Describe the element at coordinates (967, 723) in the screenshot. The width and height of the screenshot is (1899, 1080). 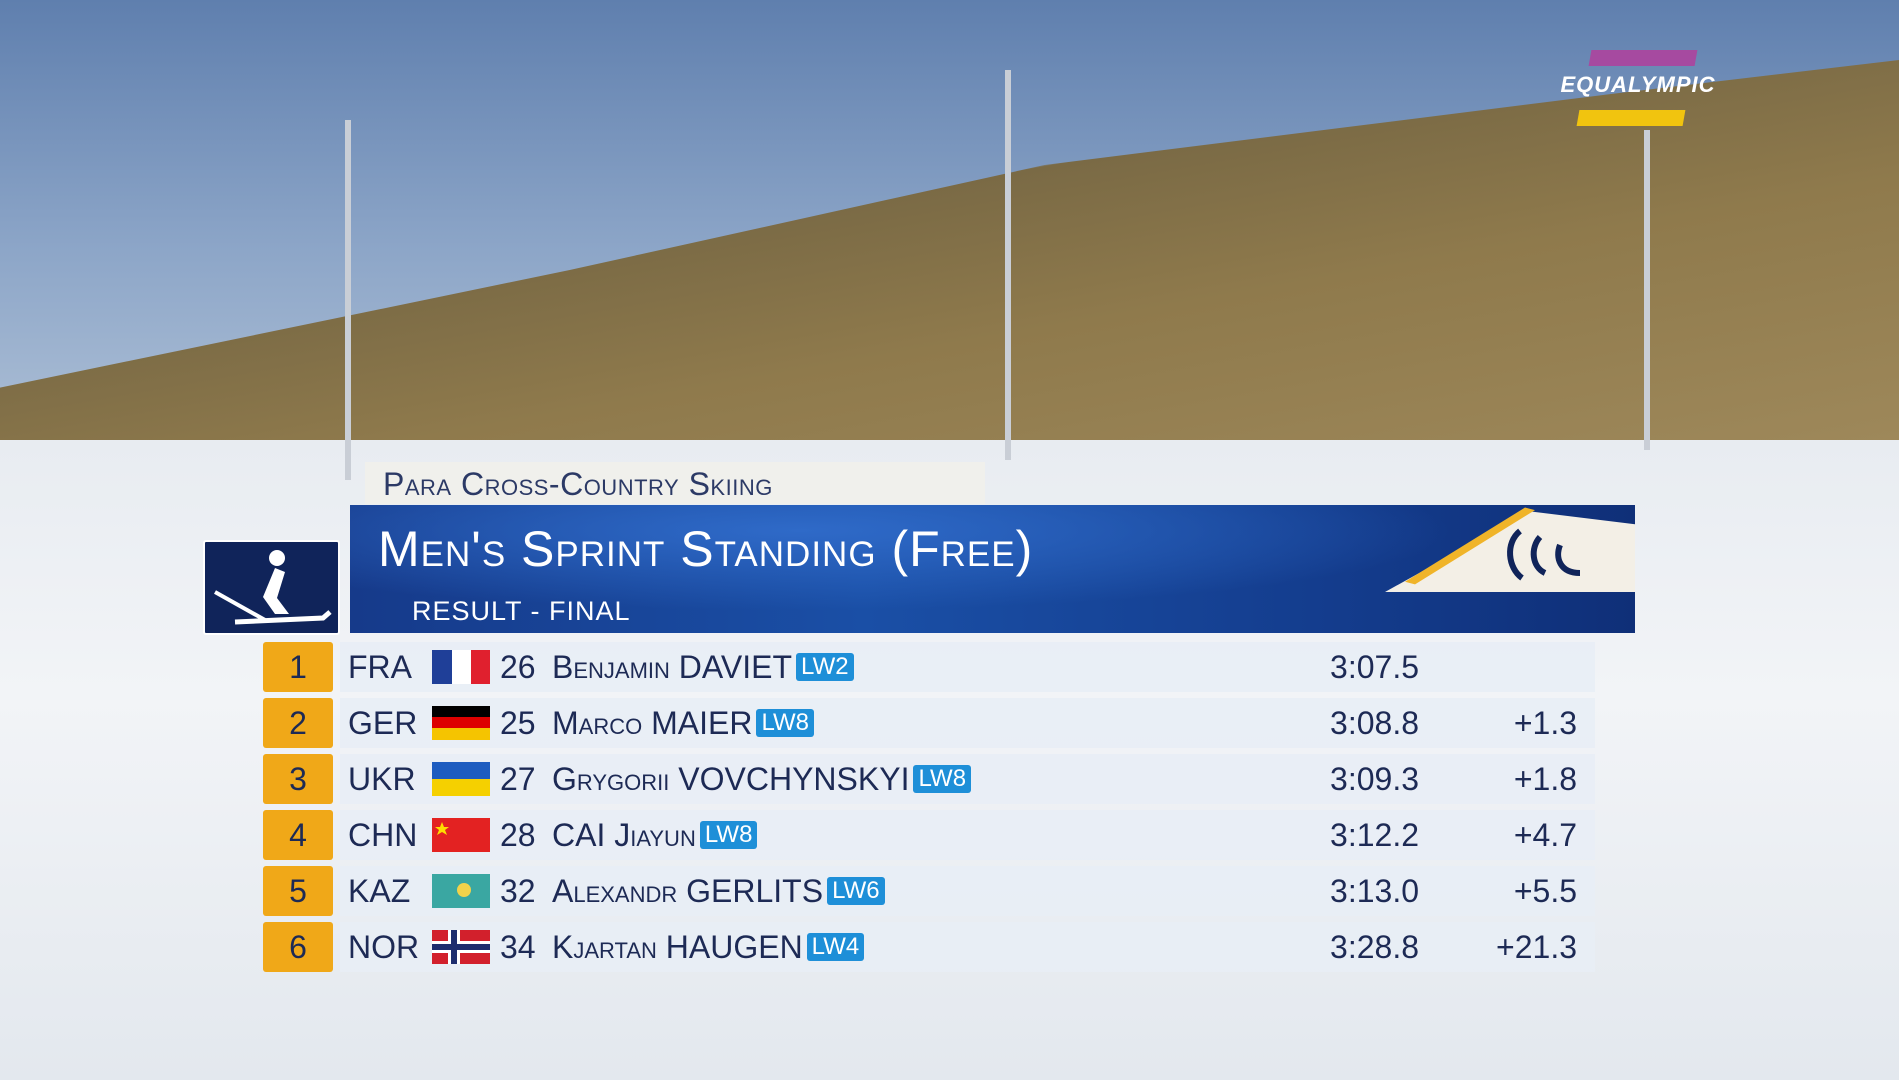
I see `result-strip: GER 25 Marco MAIER LW8 3:08.8 +1.3` at that location.